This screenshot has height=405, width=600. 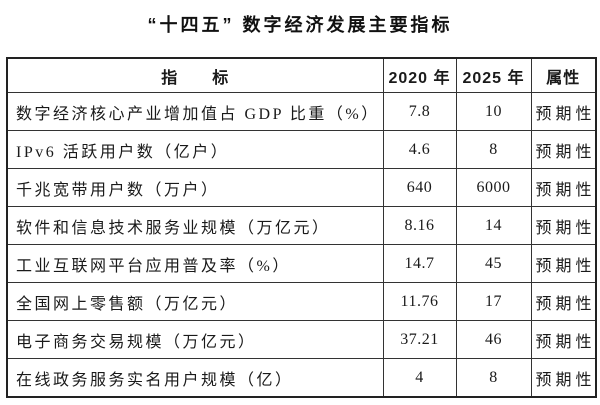 I want to click on value-2020-cell: 4, so click(x=419, y=378).